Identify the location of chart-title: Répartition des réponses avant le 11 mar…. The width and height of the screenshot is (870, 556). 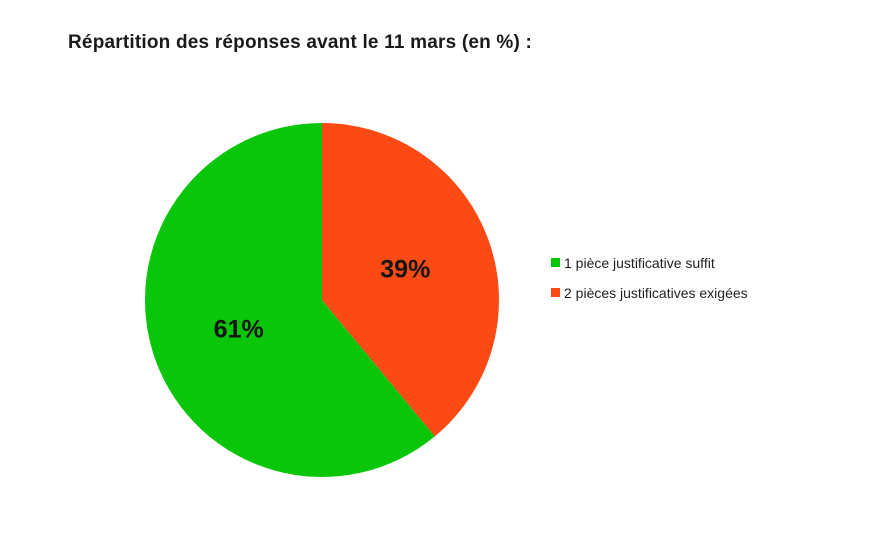
(300, 42).